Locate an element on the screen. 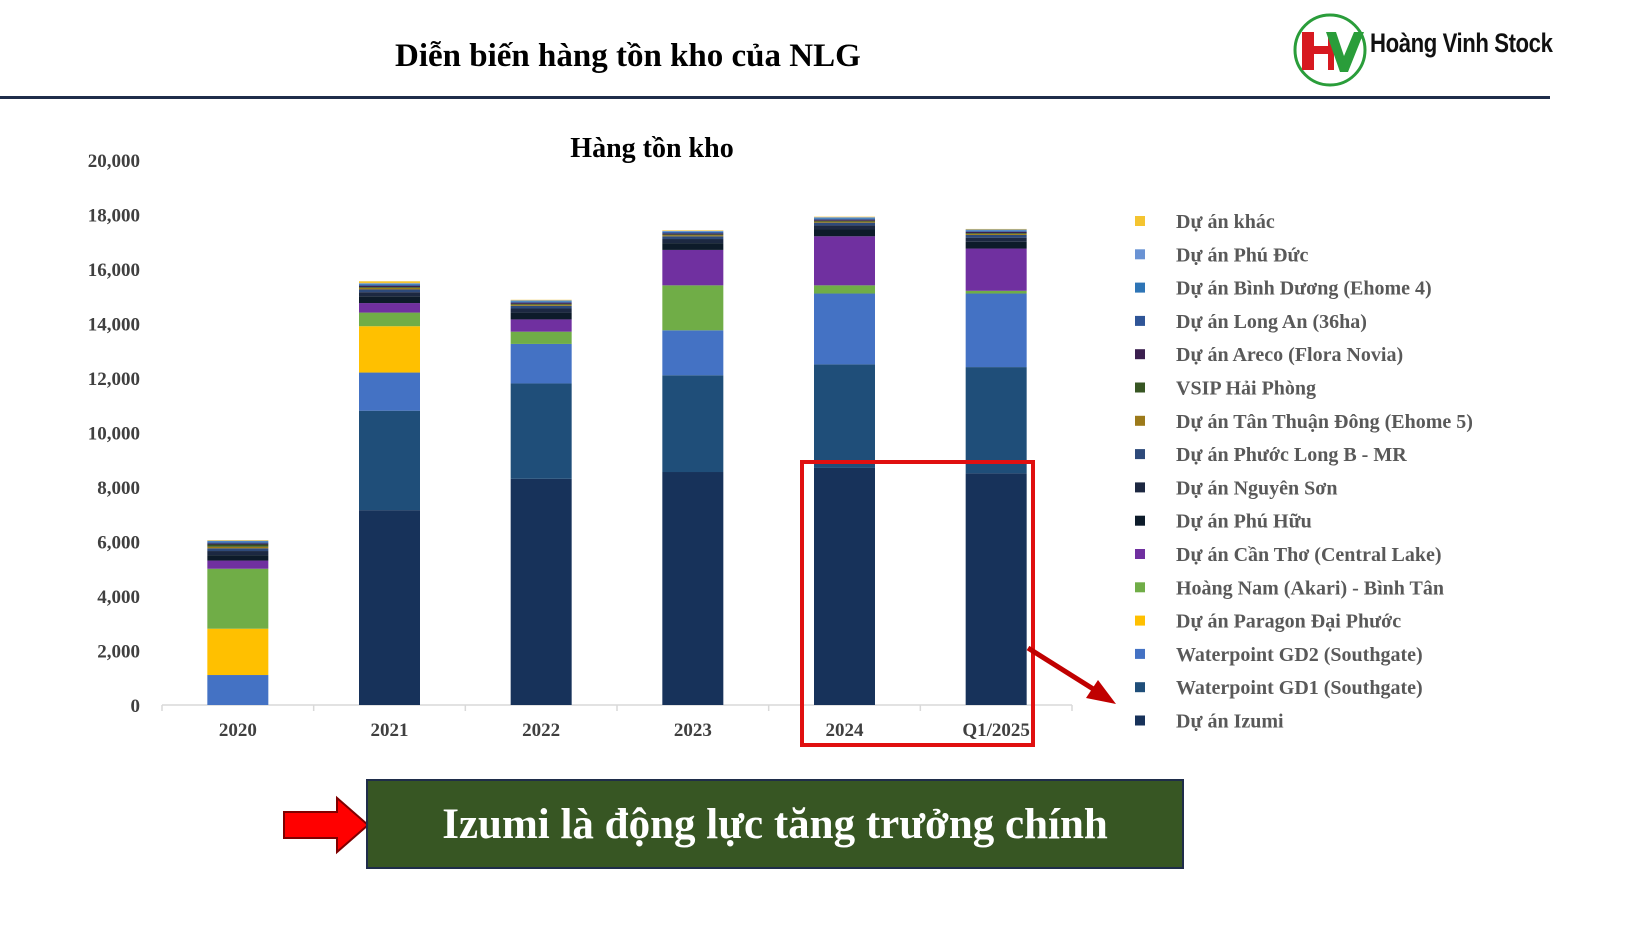  x-tick-label: 2023 is located at coordinates (693, 730).